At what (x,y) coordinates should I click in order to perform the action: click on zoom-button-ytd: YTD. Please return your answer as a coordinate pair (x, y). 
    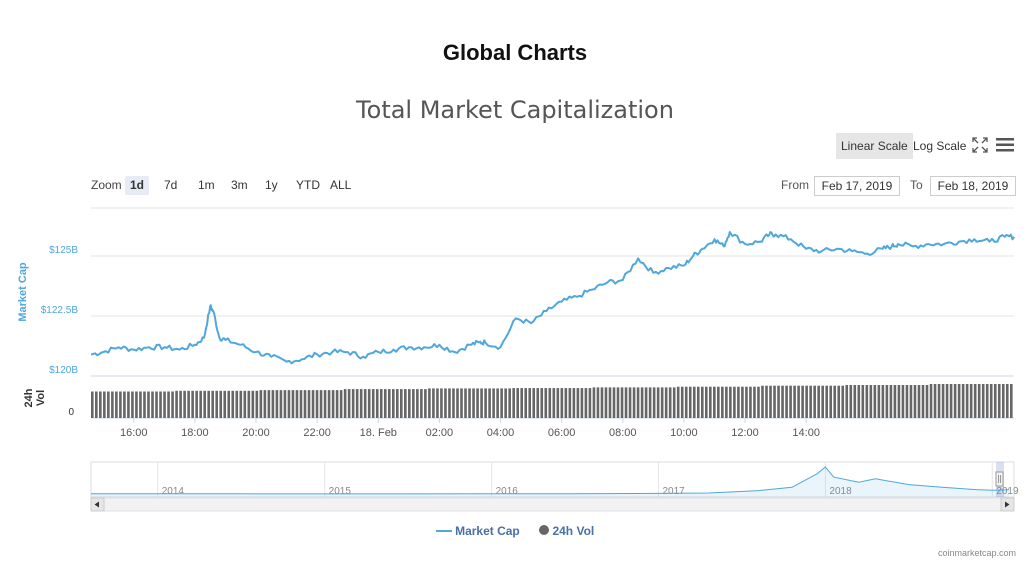
    Looking at the image, I should click on (308, 185).